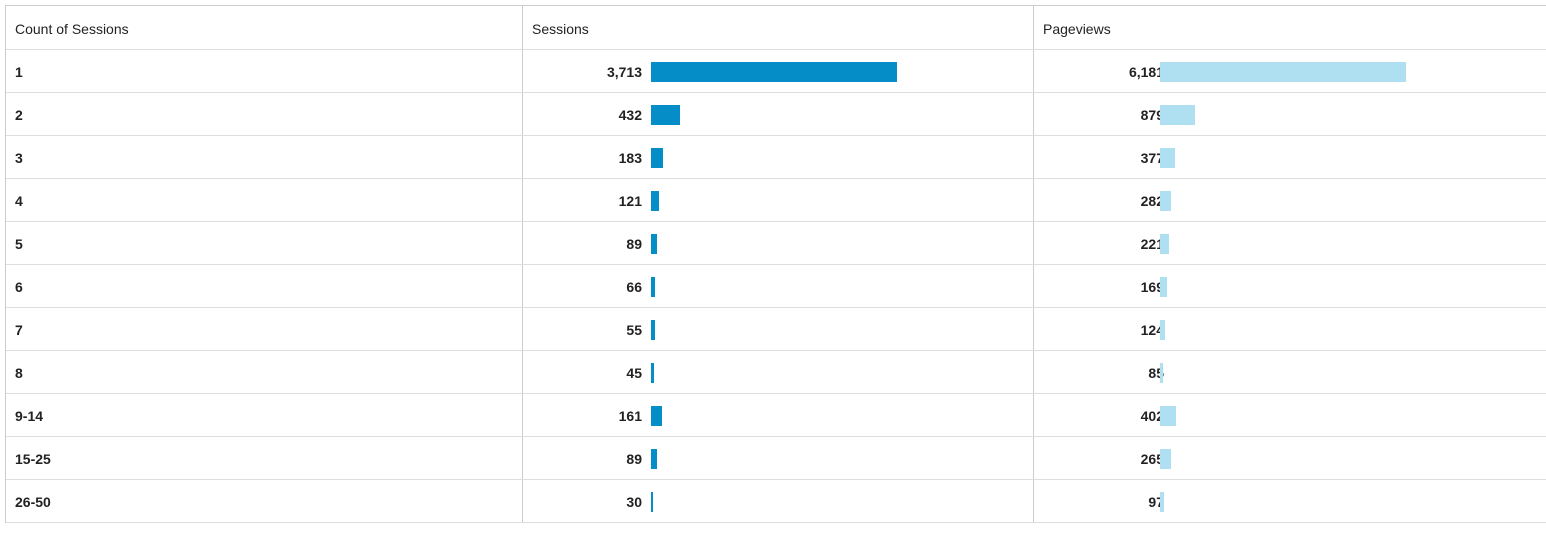 The height and width of the screenshot is (538, 1546). Describe the element at coordinates (630, 416) in the screenshot. I see `sessions-value: 161` at that location.